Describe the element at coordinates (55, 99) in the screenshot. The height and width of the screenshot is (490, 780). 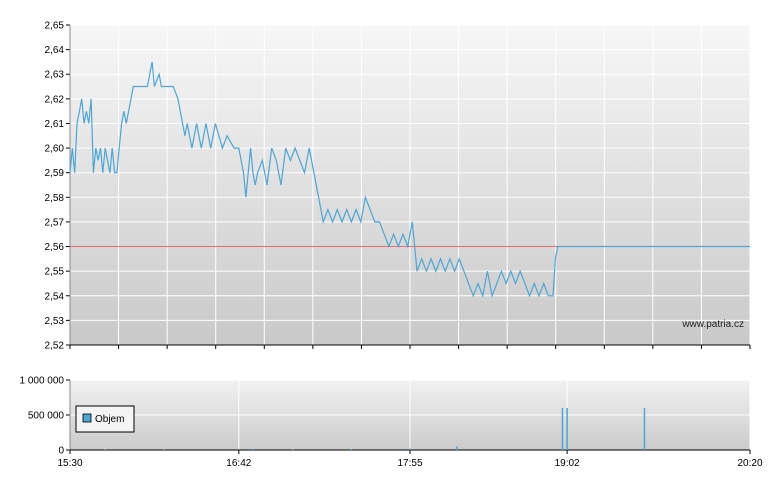
I see `price-y-tick-label: 2,62` at that location.